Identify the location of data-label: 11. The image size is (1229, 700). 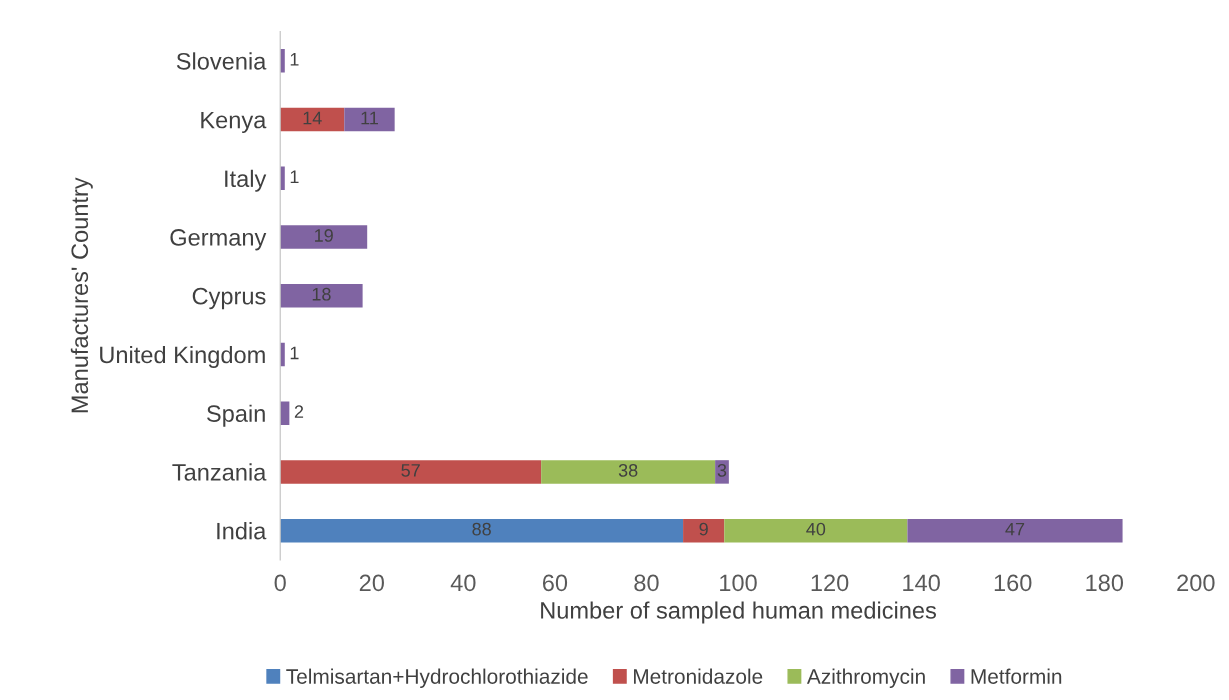
(369, 118).